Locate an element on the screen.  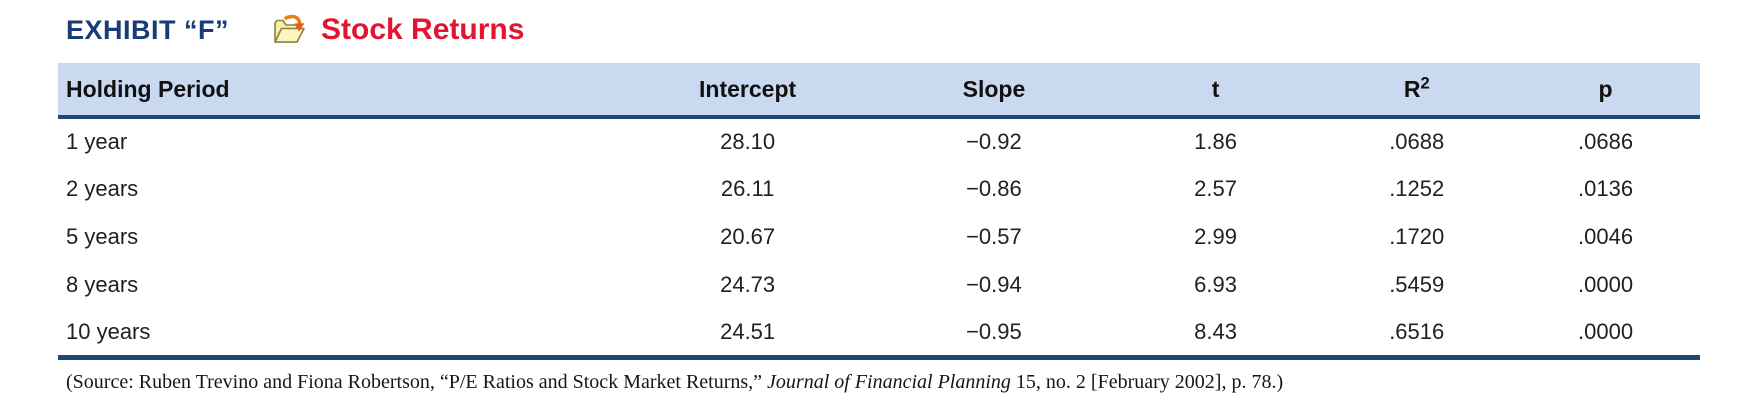
cell-intercept: 24.51 is located at coordinates (748, 331).